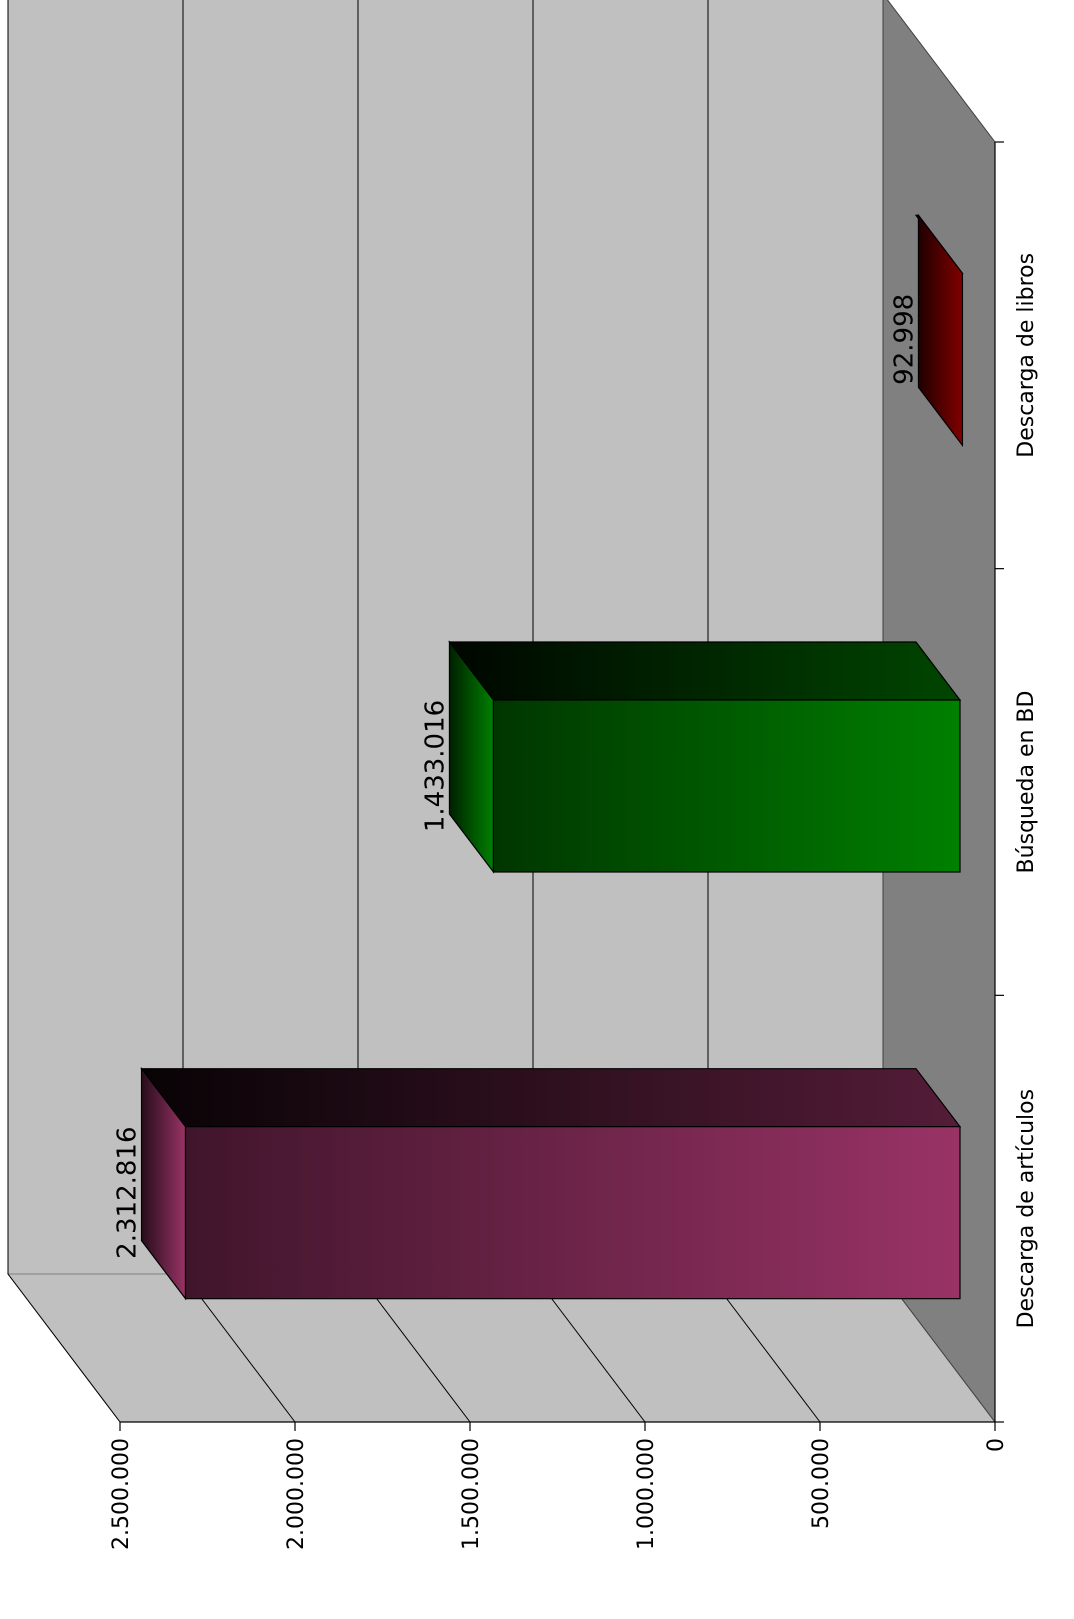 The width and height of the screenshot is (1074, 1619). Describe the element at coordinates (296, 1494) in the screenshot. I see `value-tick-label: 2.000.000` at that location.